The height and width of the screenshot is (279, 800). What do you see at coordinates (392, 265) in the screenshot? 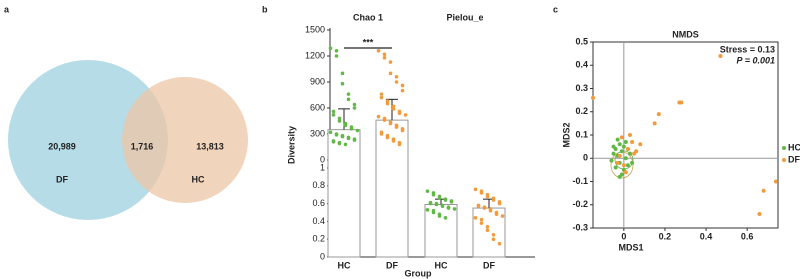
I see `x-tick-label: DF` at bounding box center [392, 265].